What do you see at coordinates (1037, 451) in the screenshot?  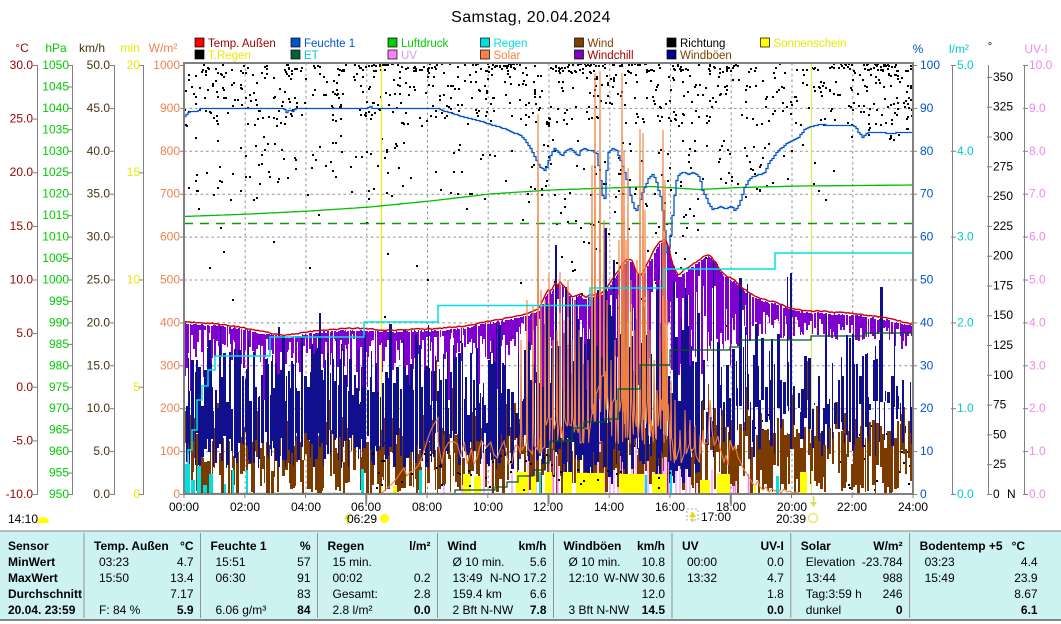 I see `svg-text: 1.0` at bounding box center [1037, 451].